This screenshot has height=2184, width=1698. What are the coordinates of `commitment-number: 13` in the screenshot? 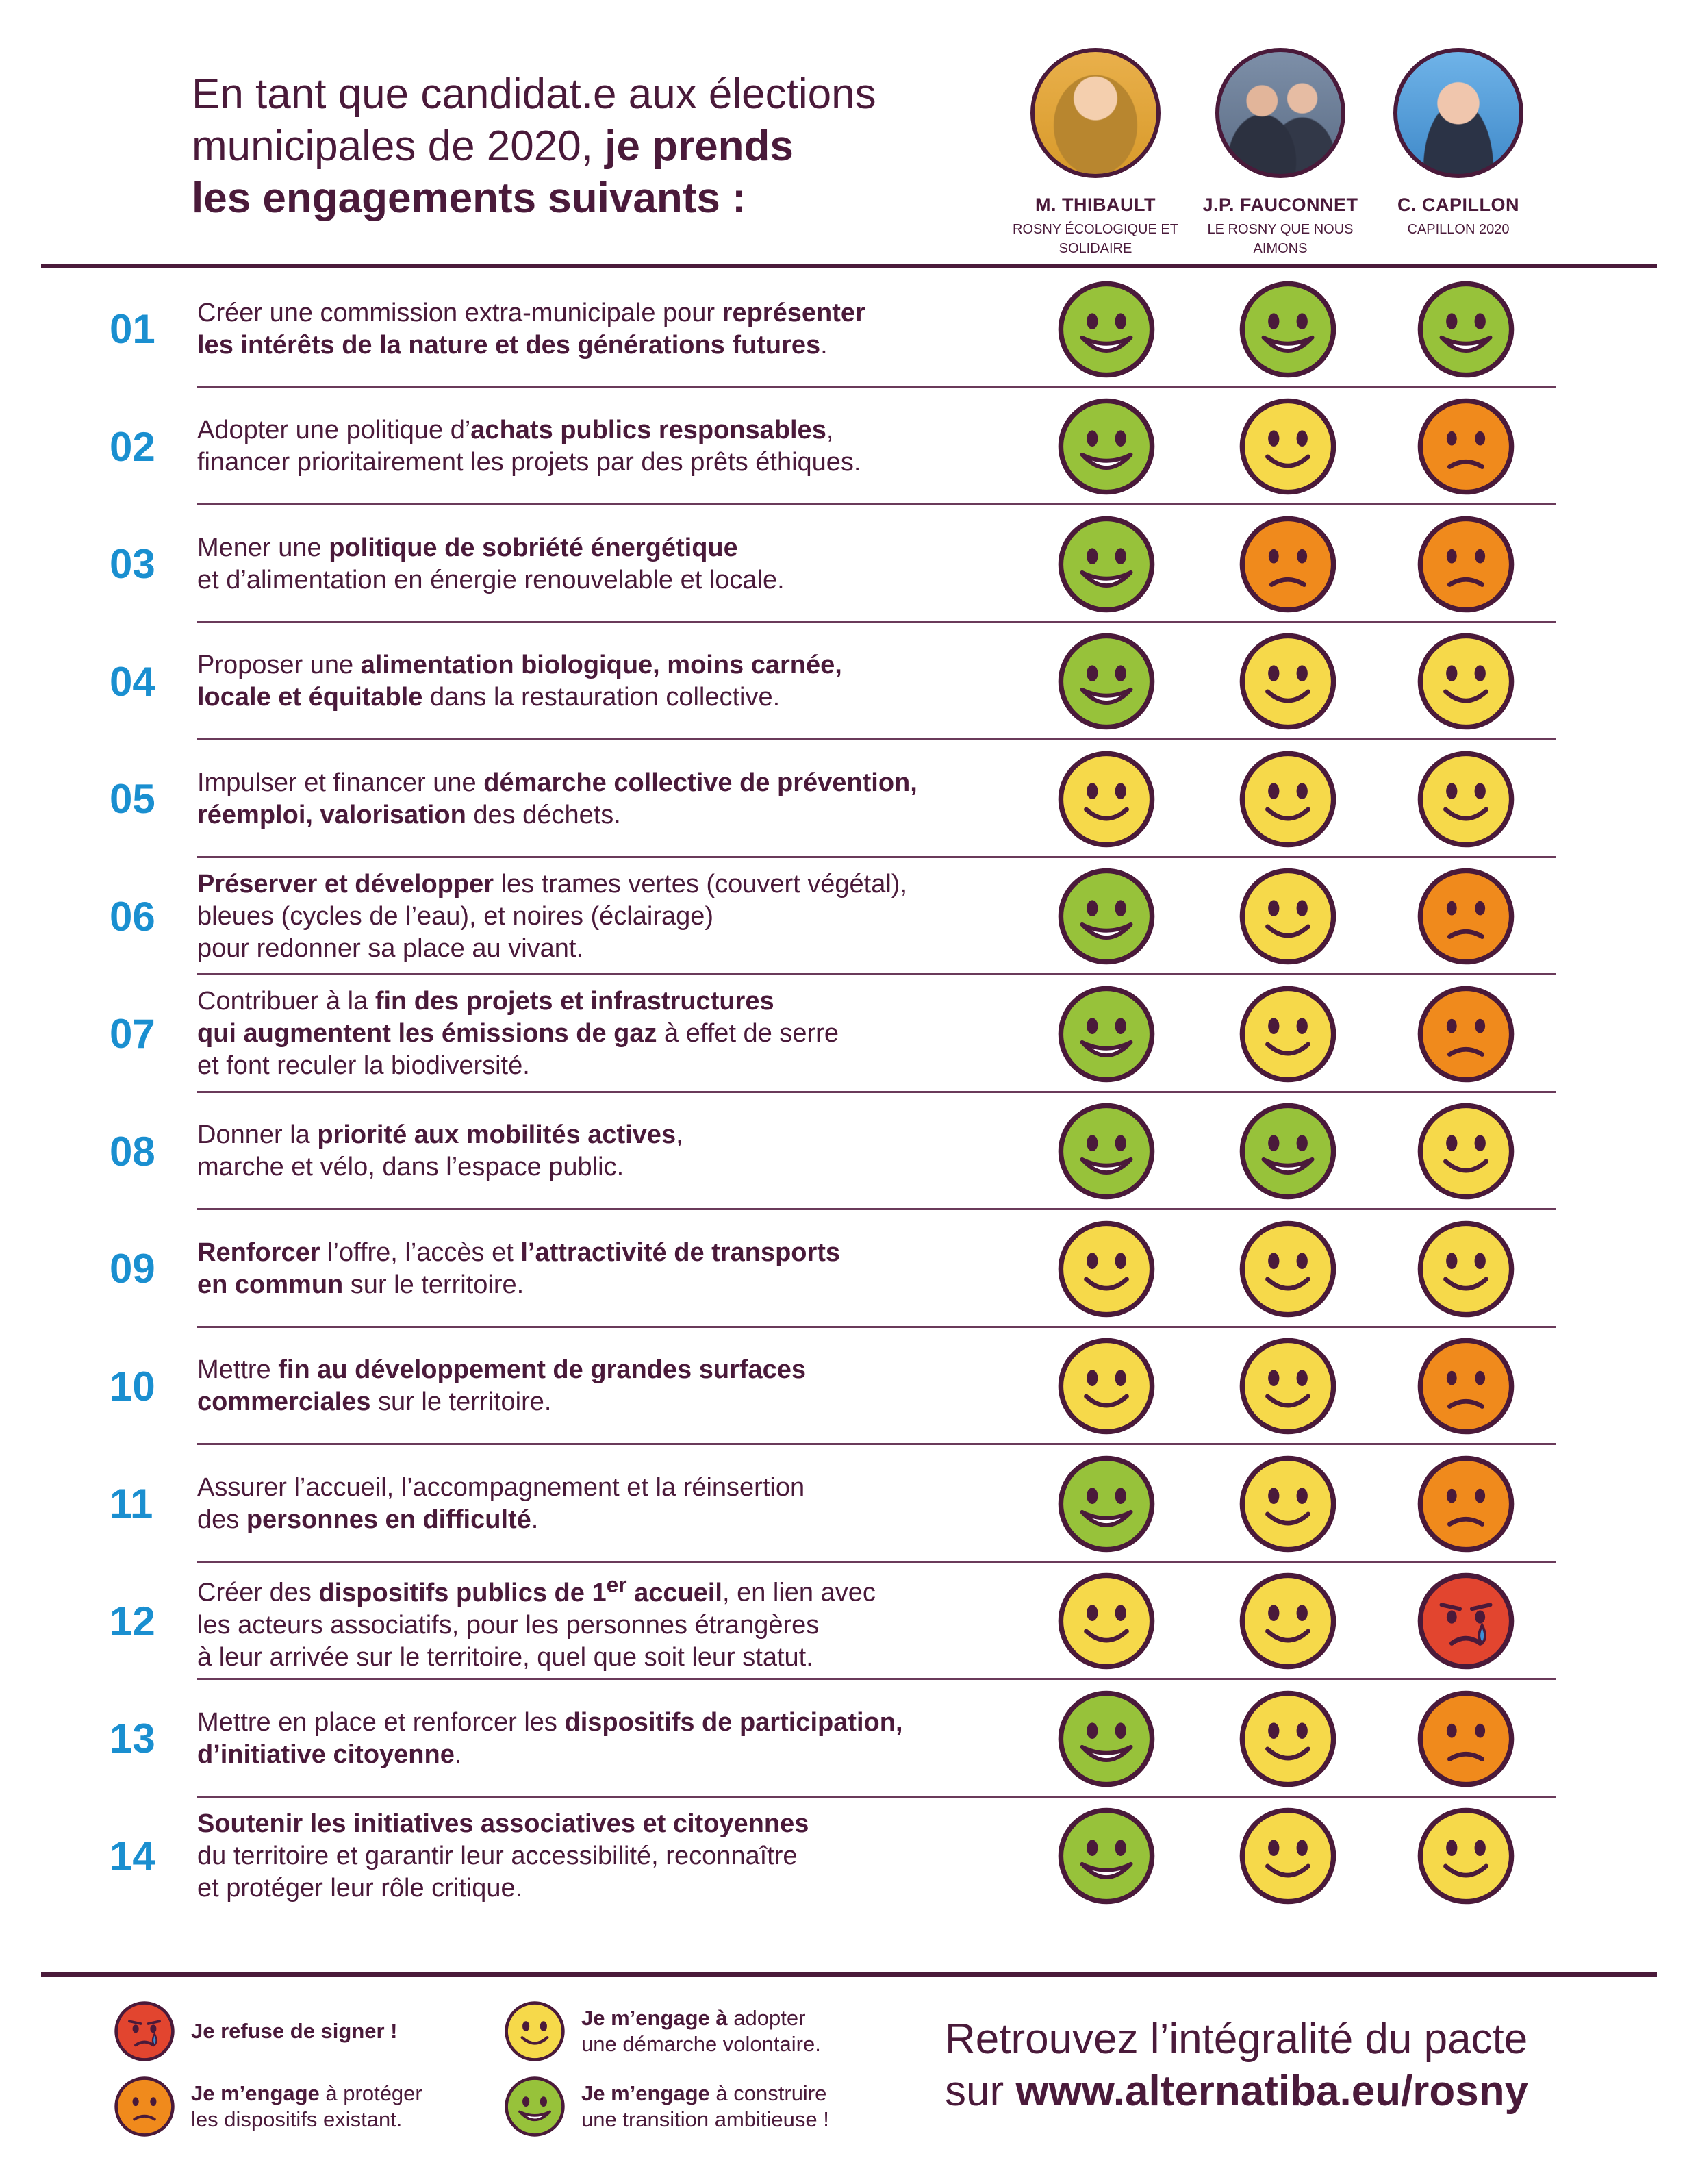 It's located at (132, 1739).